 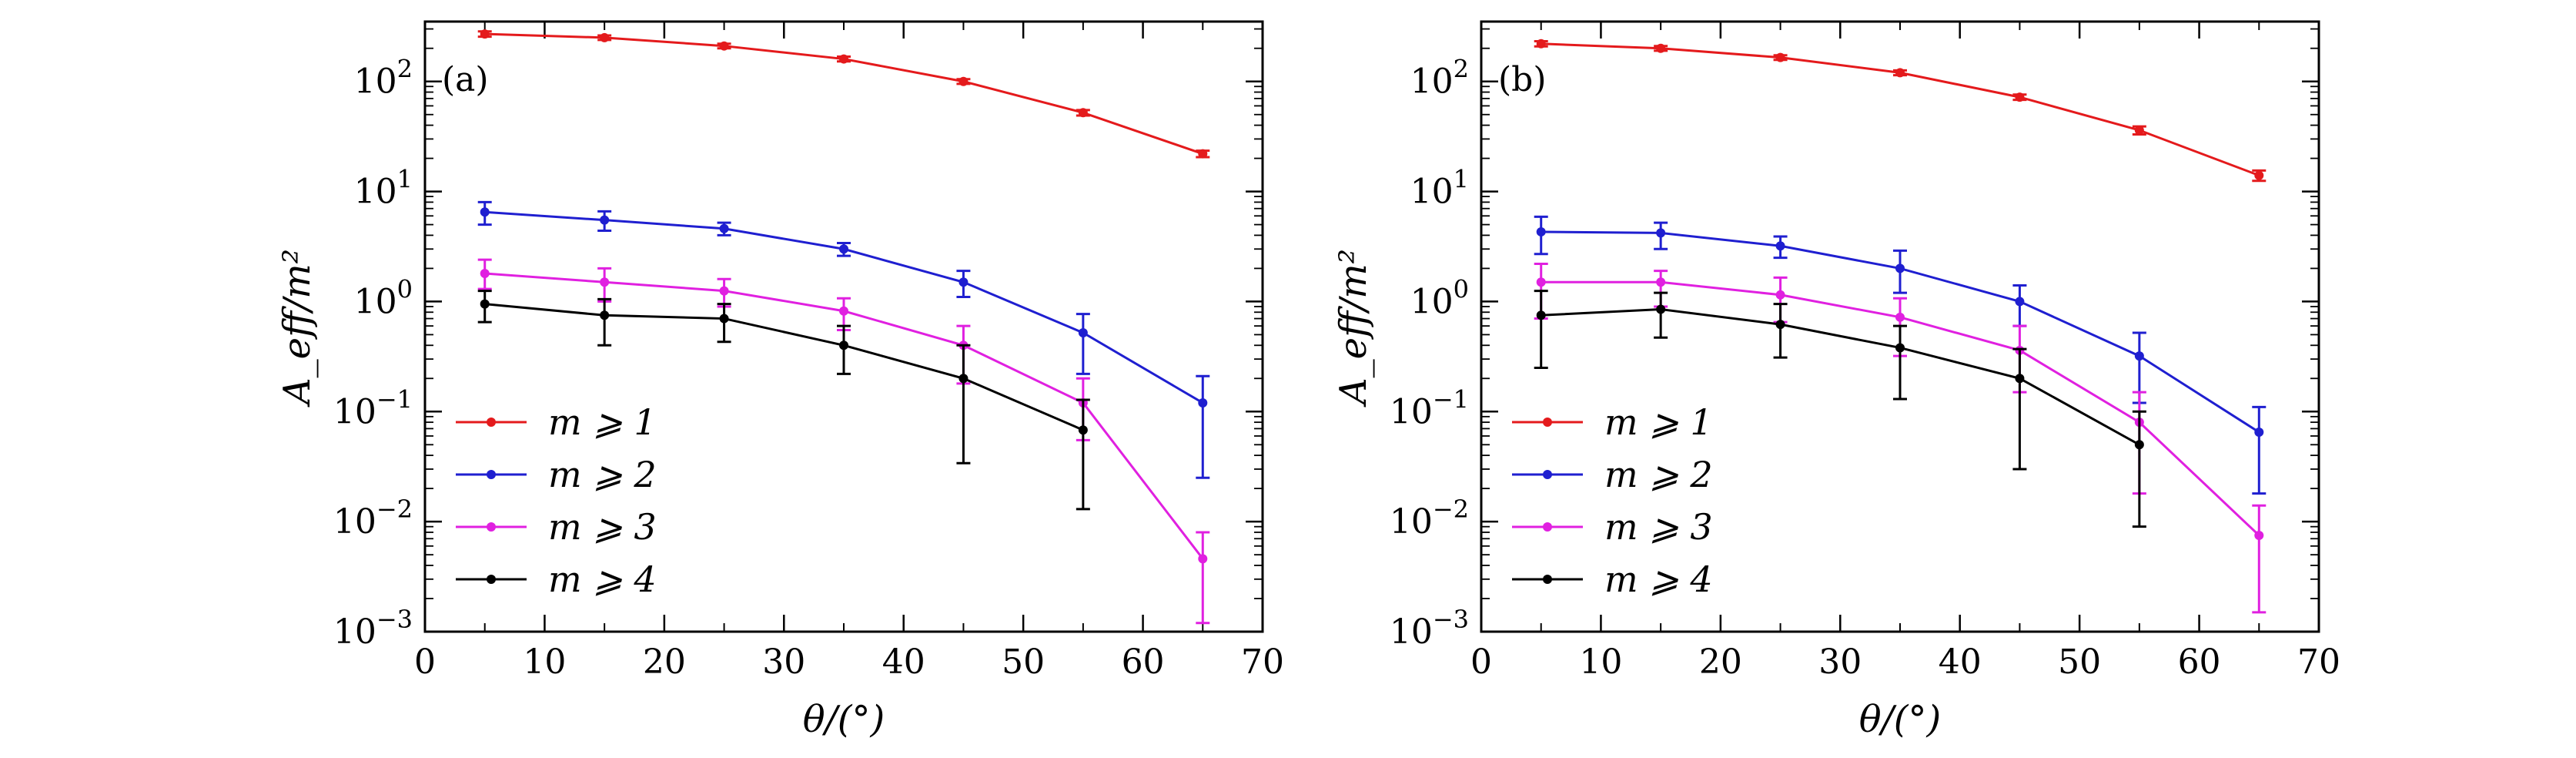 What do you see at coordinates (1901, 720) in the screenshot?
I see `x-axis-label: θ/(°)` at bounding box center [1901, 720].